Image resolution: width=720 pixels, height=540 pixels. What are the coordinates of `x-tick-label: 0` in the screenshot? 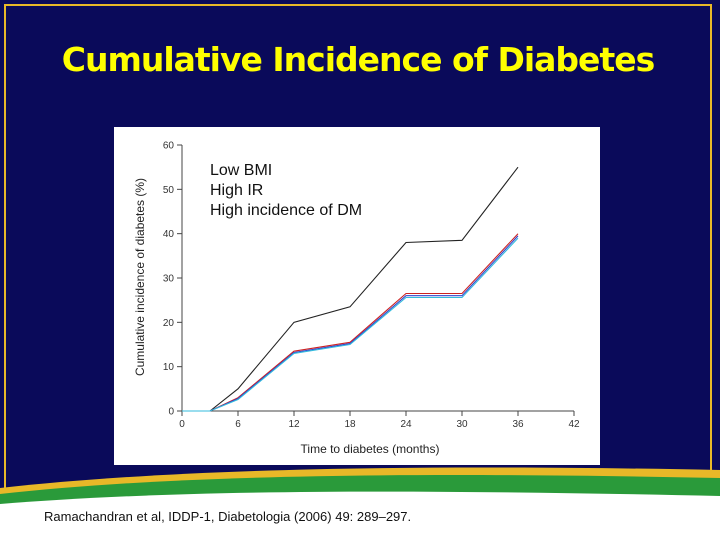 It's located at (182, 424).